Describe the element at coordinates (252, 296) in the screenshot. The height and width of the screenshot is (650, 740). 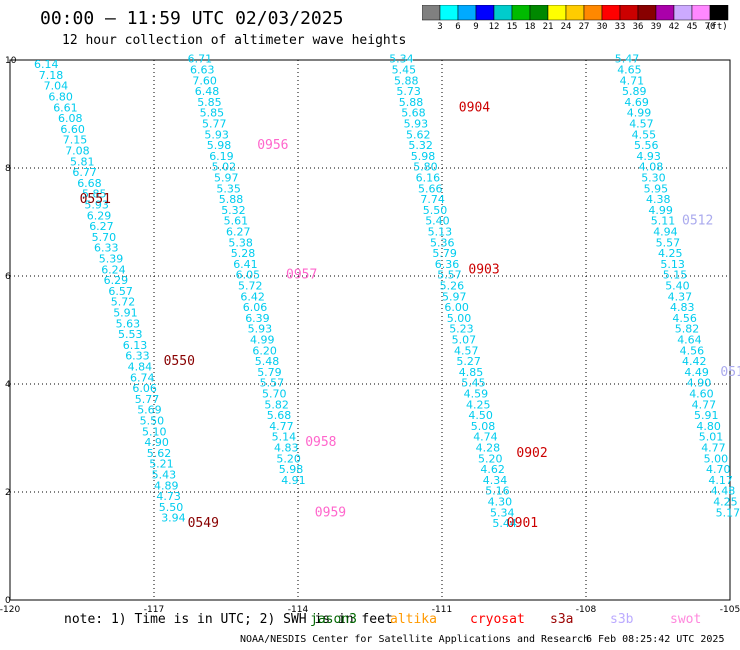
I see `wave-height-label: 6.42` at that location.